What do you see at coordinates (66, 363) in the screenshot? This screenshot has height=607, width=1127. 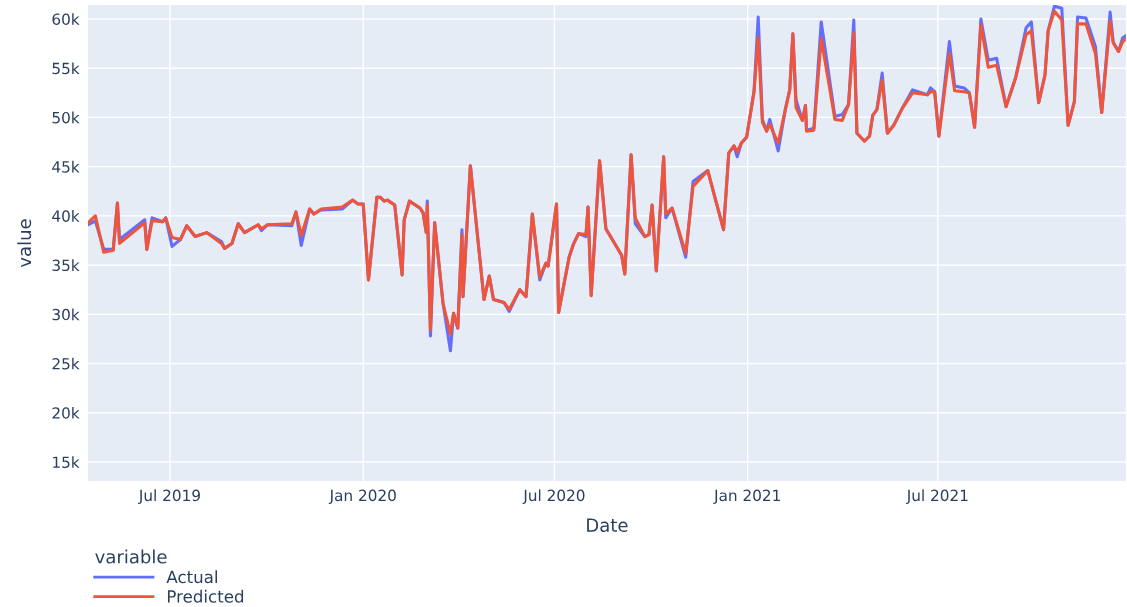 I see `y-tick-label: 25k` at bounding box center [66, 363].